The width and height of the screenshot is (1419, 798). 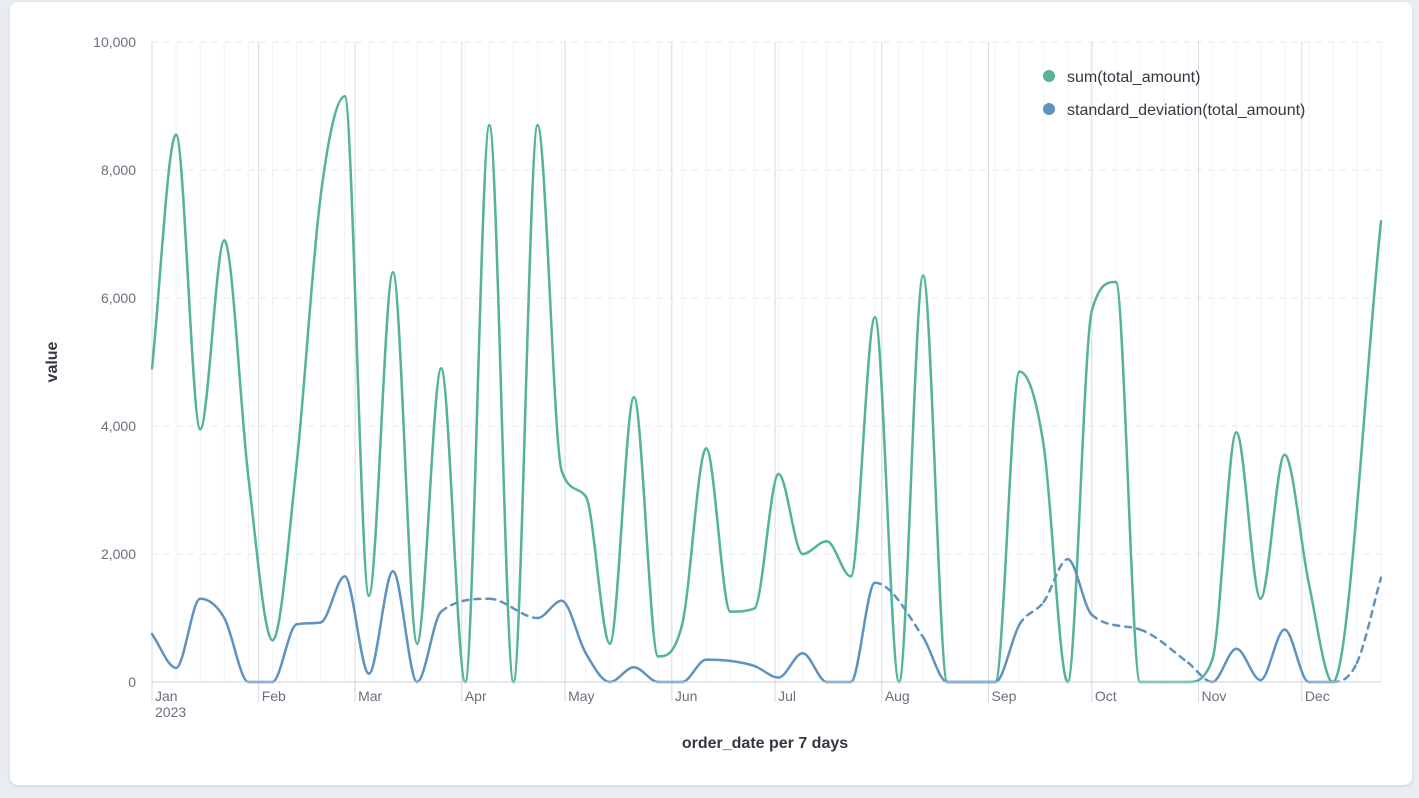 What do you see at coordinates (52, 361) in the screenshot?
I see `y-axis-title: value` at bounding box center [52, 361].